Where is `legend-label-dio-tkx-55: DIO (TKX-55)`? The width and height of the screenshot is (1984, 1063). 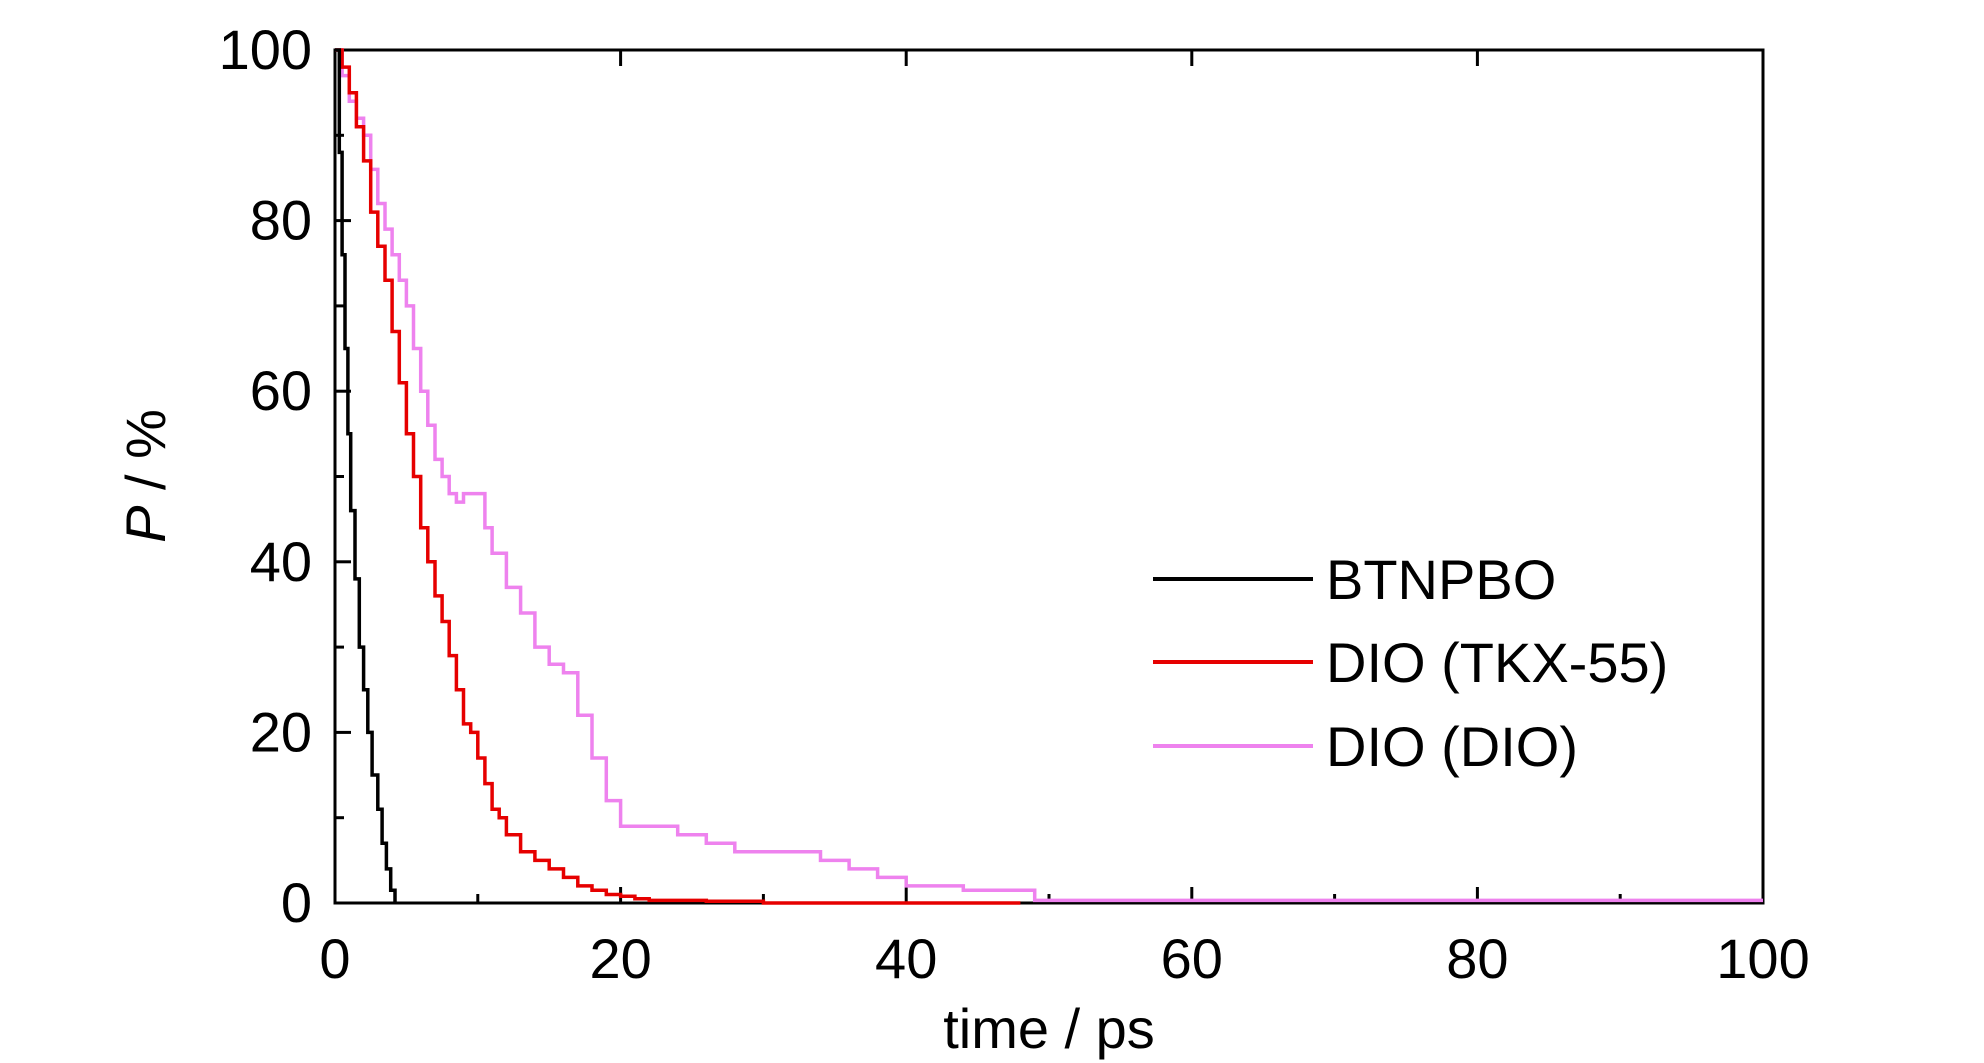 legend-label-dio-tkx-55: DIO (TKX-55) is located at coordinates (1497, 662).